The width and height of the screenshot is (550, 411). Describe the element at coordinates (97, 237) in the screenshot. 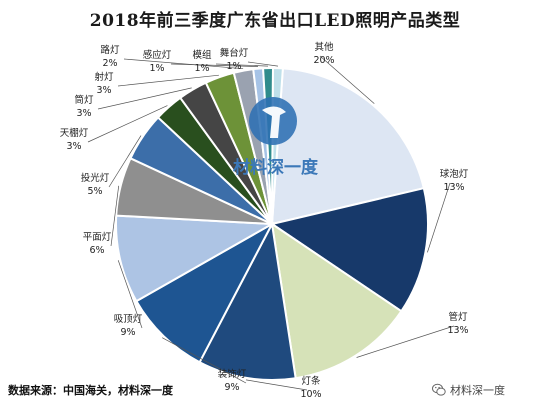

I see `slice-label: 平面灯` at that location.